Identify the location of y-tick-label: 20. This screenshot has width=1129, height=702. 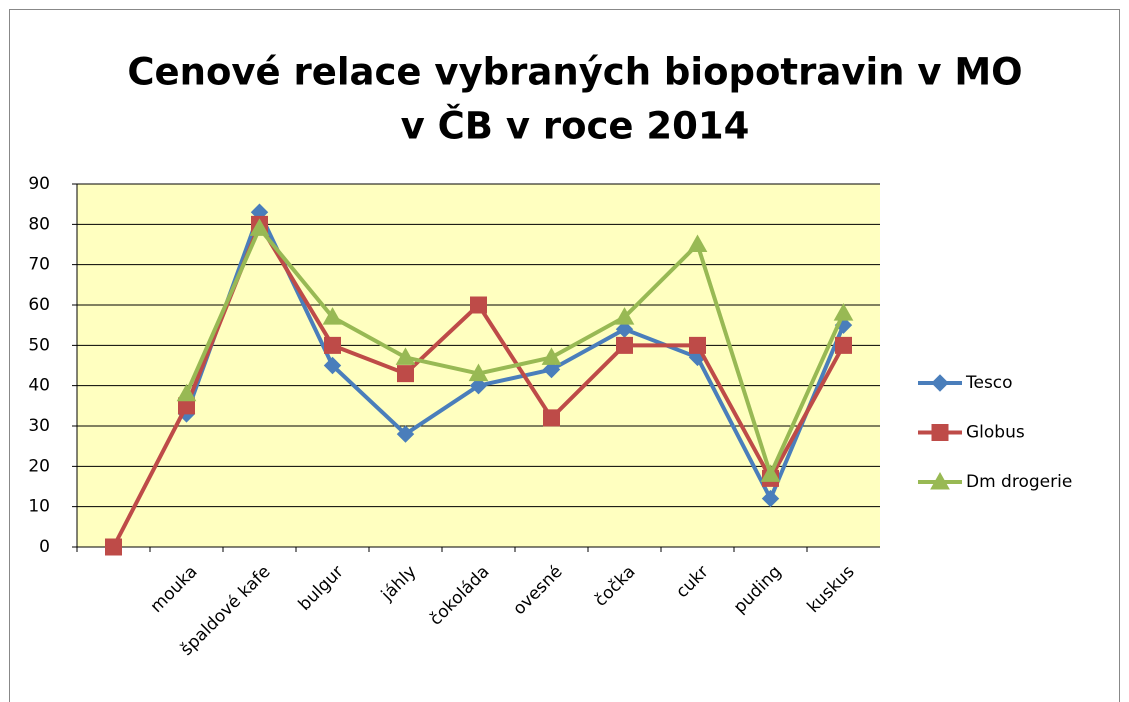
(39, 466).